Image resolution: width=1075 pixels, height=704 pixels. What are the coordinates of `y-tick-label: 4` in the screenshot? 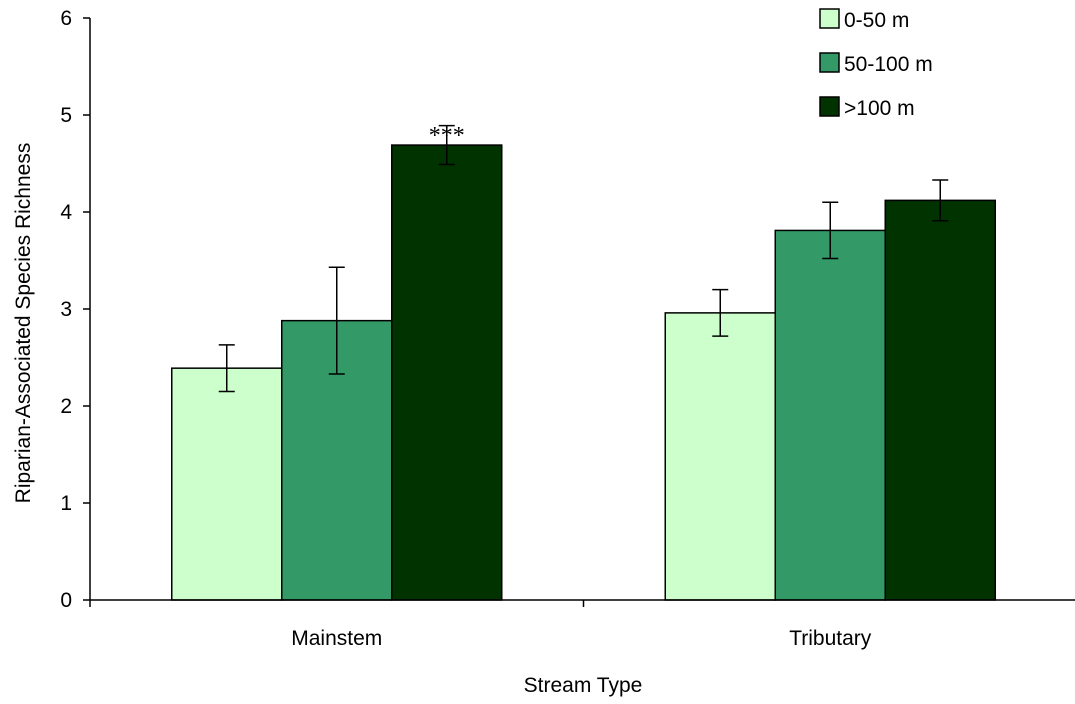 It's located at (66, 212).